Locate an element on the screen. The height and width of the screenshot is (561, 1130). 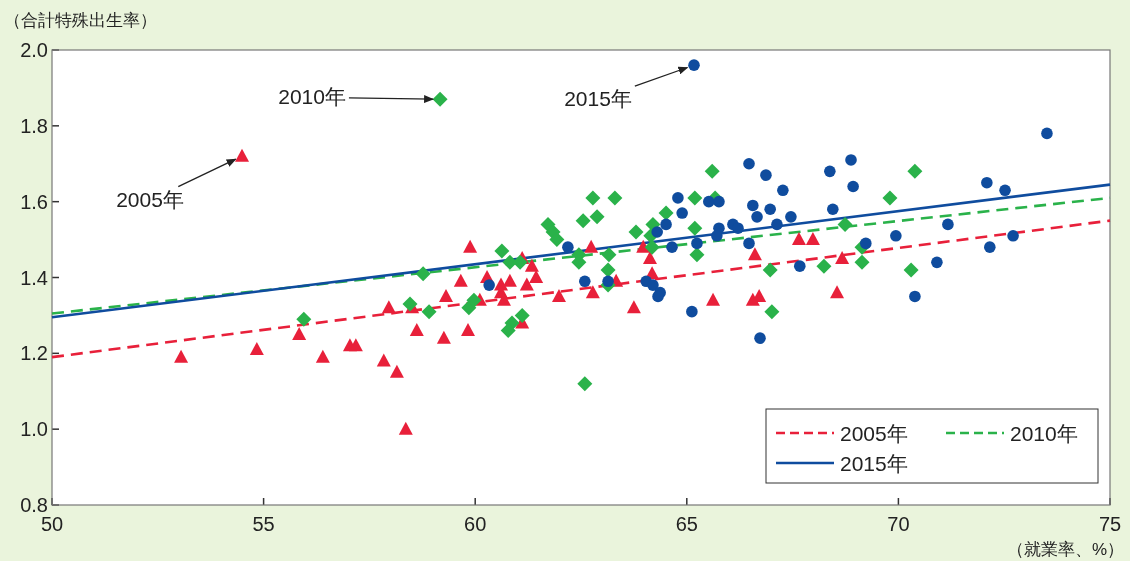
legend-label: 2010年 is located at coordinates (1044, 433).